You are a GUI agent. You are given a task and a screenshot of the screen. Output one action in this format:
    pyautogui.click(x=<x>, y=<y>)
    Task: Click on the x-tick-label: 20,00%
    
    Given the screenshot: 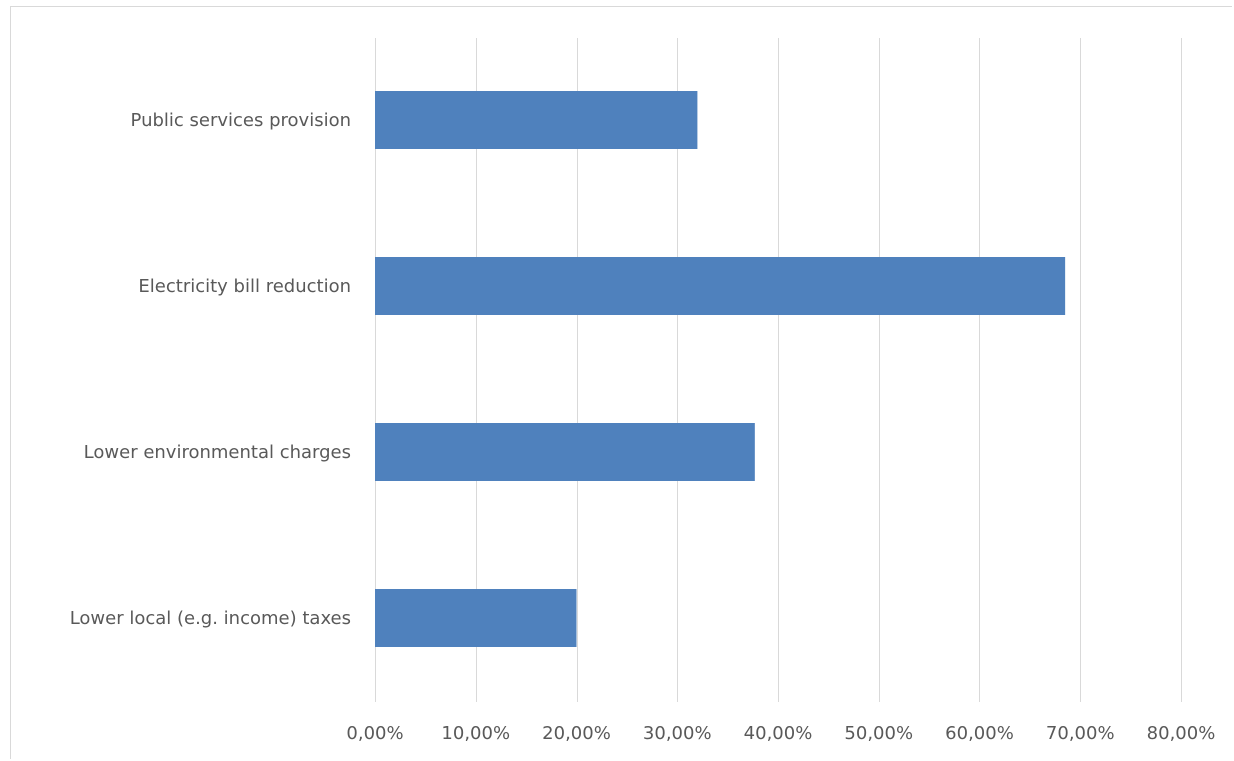 What is the action you would take?
    pyautogui.click(x=576, y=733)
    